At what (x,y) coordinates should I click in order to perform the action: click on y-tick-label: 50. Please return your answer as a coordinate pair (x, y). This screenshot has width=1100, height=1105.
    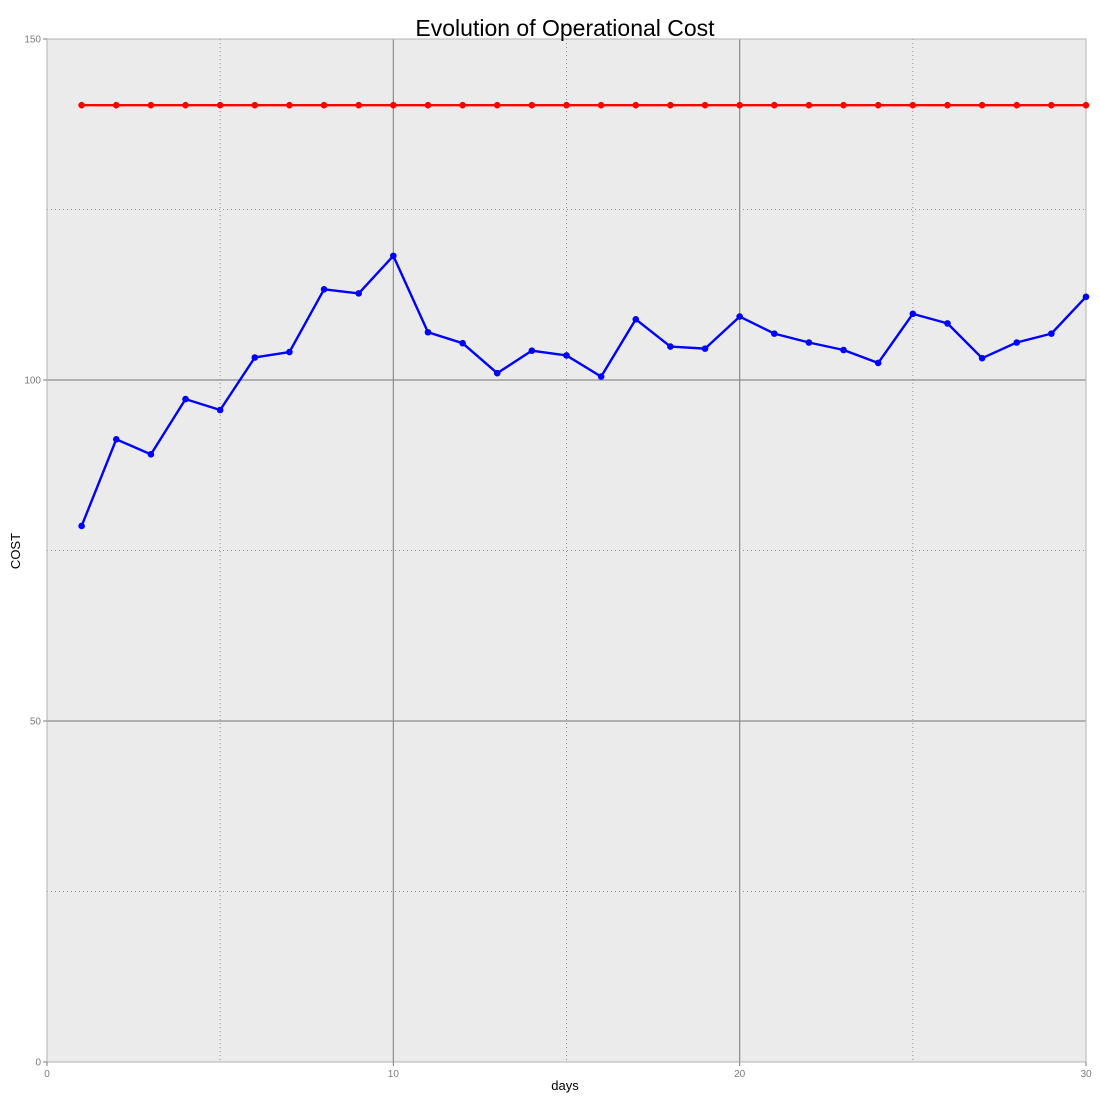
    Looking at the image, I should click on (36, 722).